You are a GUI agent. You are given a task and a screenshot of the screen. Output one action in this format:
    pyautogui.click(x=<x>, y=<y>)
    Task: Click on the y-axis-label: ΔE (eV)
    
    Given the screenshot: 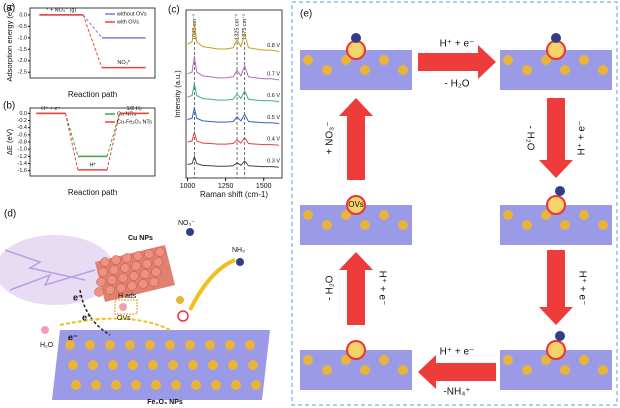 What is the action you would take?
    pyautogui.click(x=9, y=141)
    